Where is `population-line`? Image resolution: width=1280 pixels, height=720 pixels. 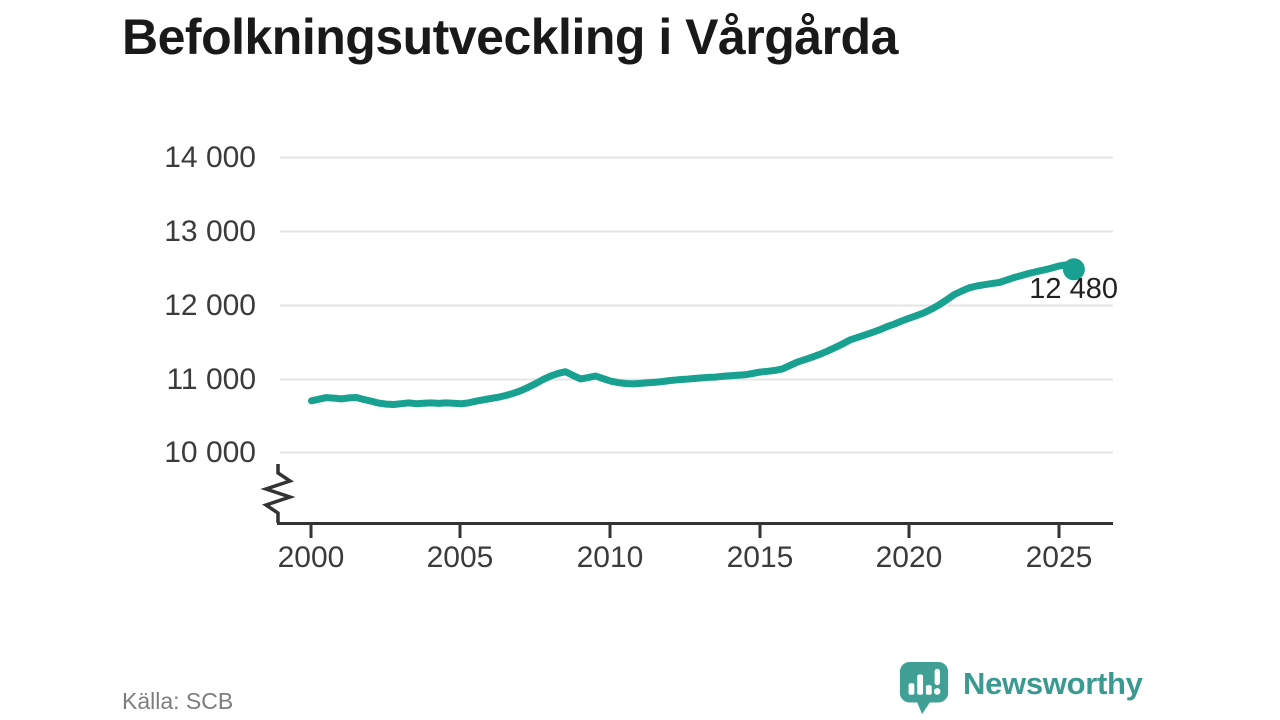 population-line is located at coordinates (693, 334).